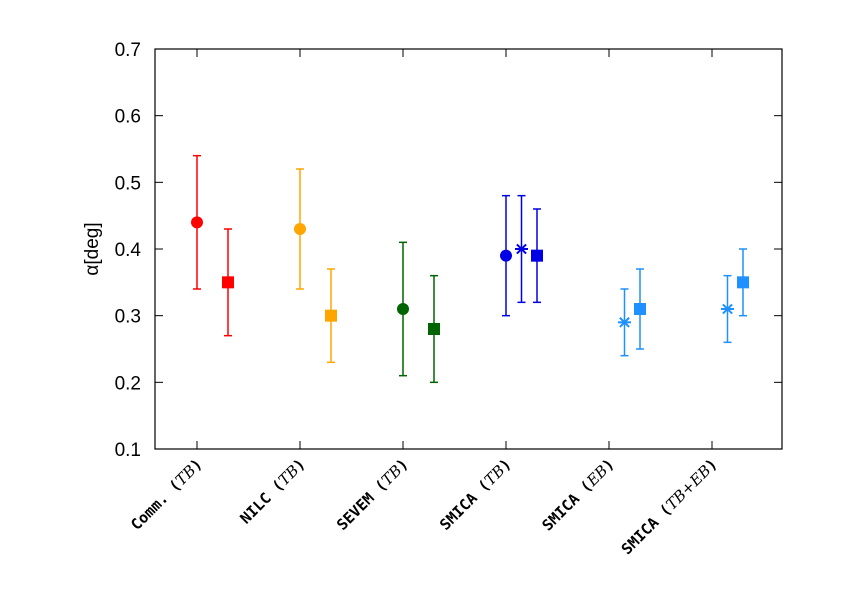  Describe the element at coordinates (273, 491) in the screenshot. I see `x-tick-label: NILC (TB)` at that location.